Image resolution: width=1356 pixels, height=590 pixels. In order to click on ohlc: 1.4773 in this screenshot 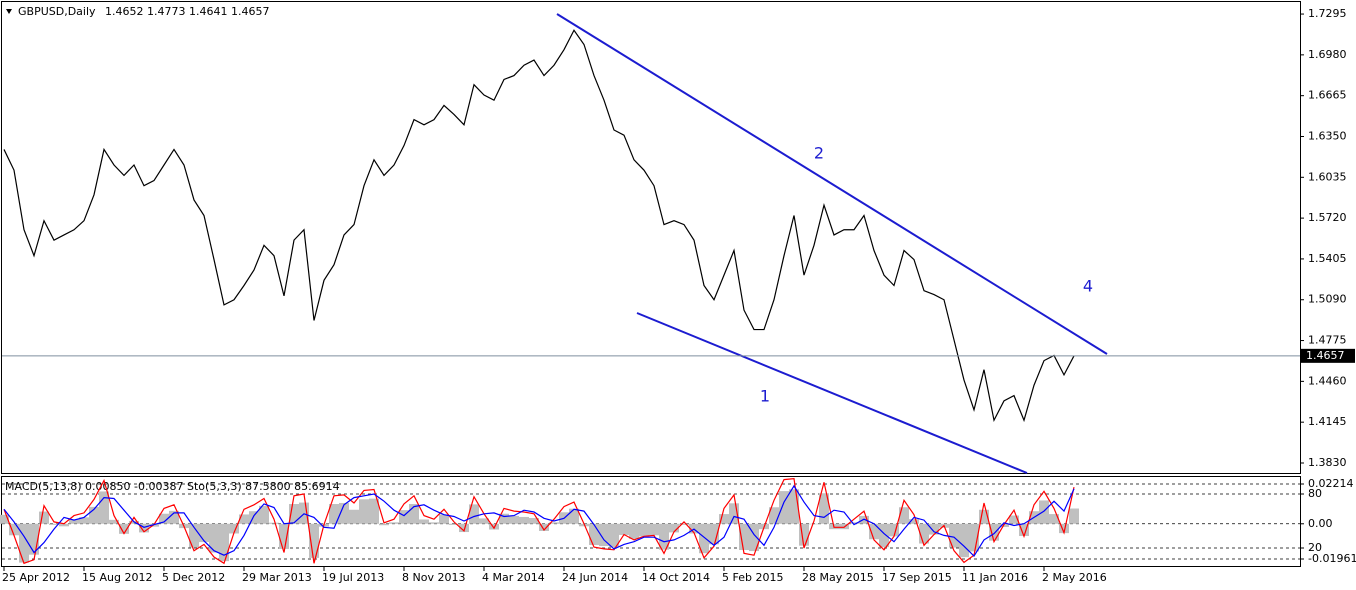, I will do `click(166, 11)`.